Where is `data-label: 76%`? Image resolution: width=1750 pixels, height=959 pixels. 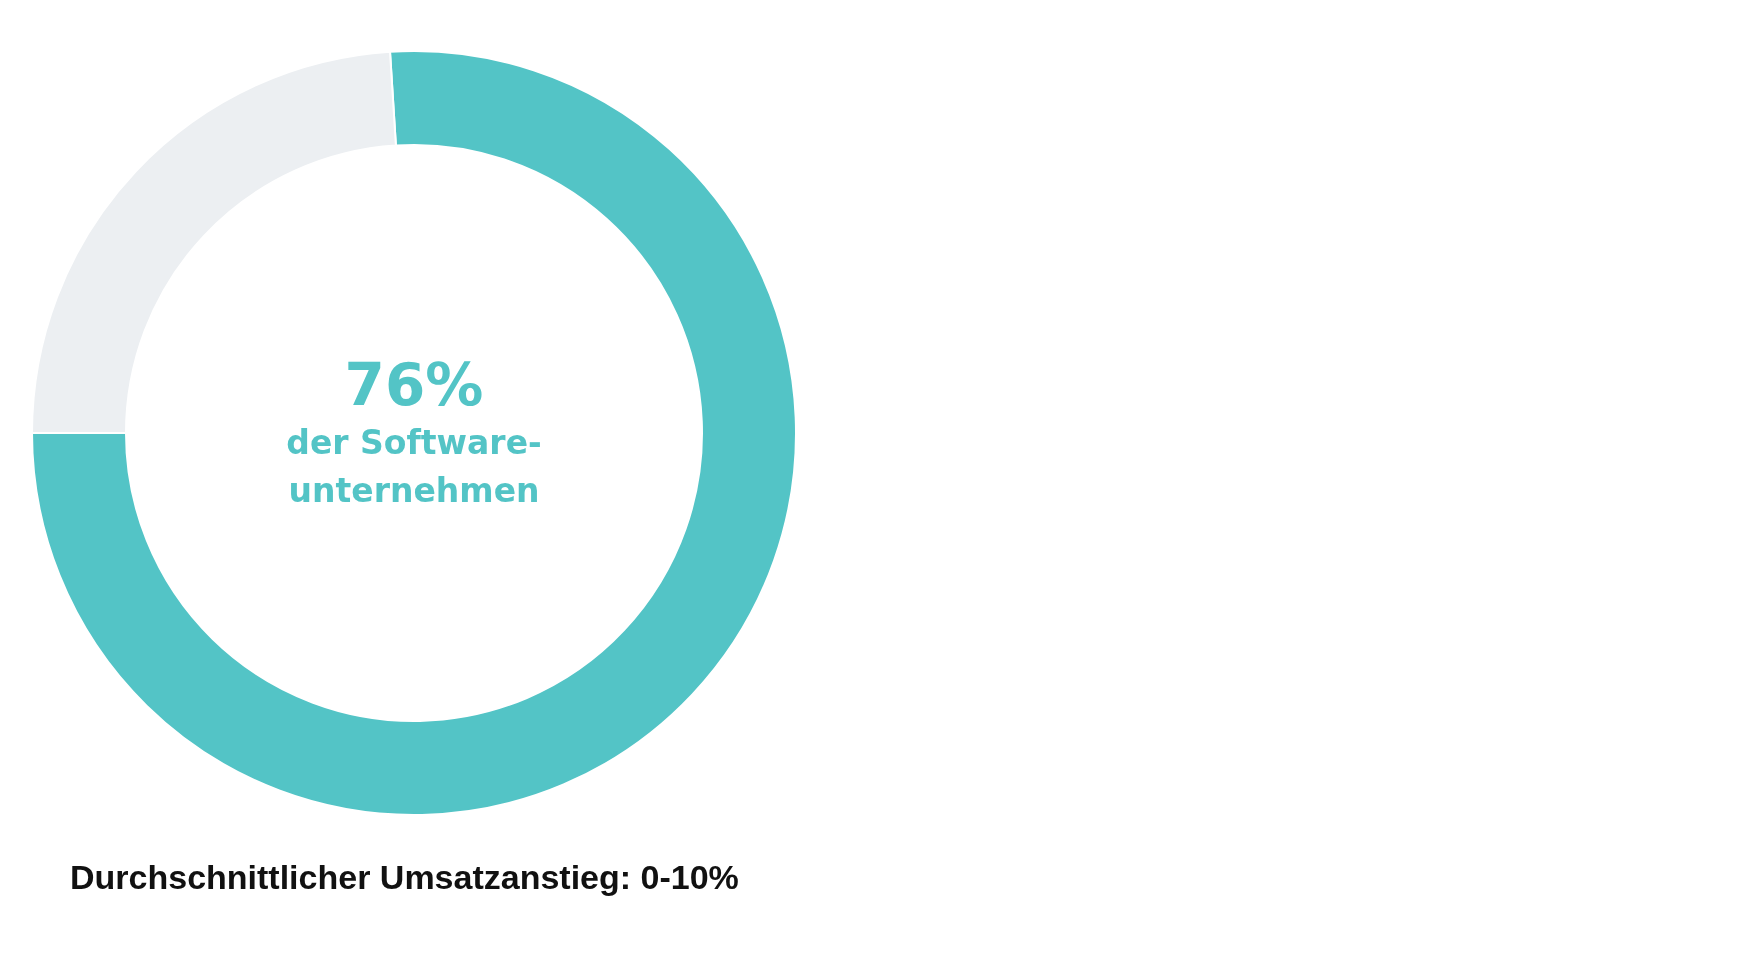
data-label: 76% is located at coordinates (414, 385).